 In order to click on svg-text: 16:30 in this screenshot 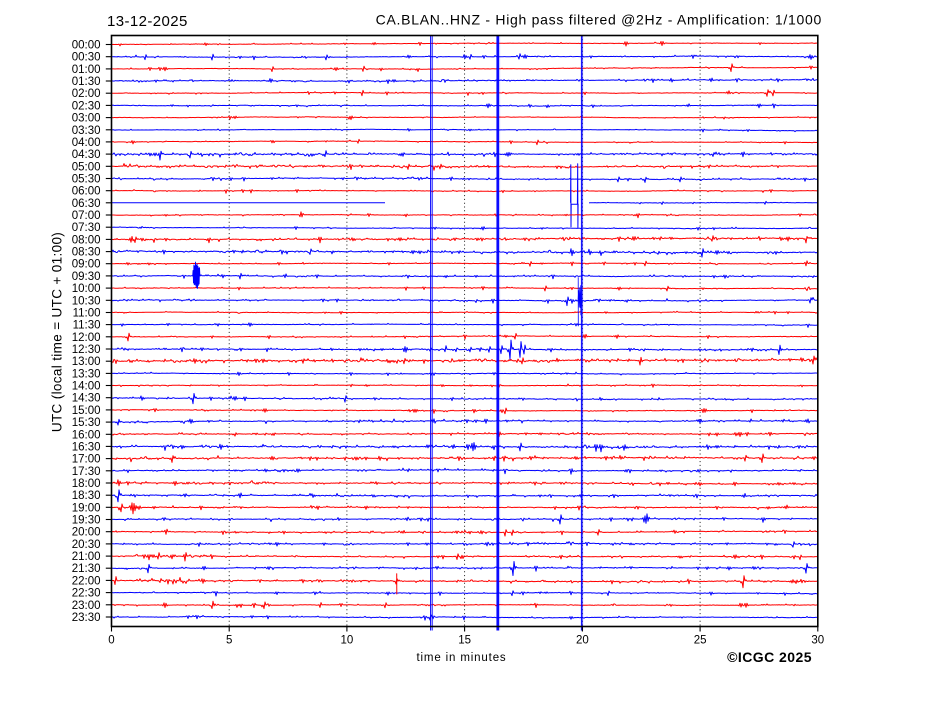, I will do `click(86, 447)`.